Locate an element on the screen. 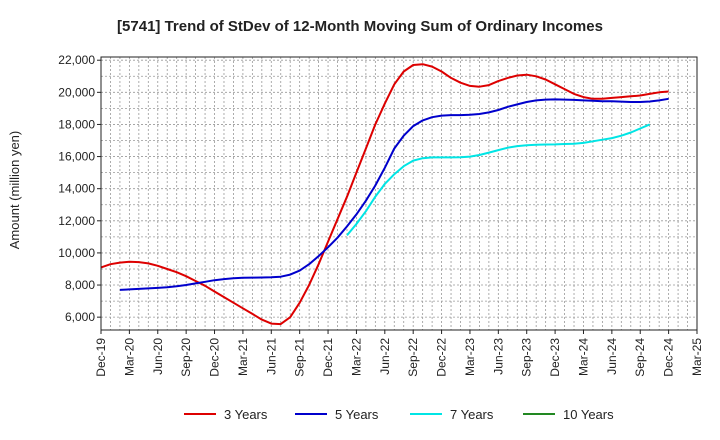 The width and height of the screenshot is (720, 440). x-tick-label: Jun-21 is located at coordinates (271, 356).